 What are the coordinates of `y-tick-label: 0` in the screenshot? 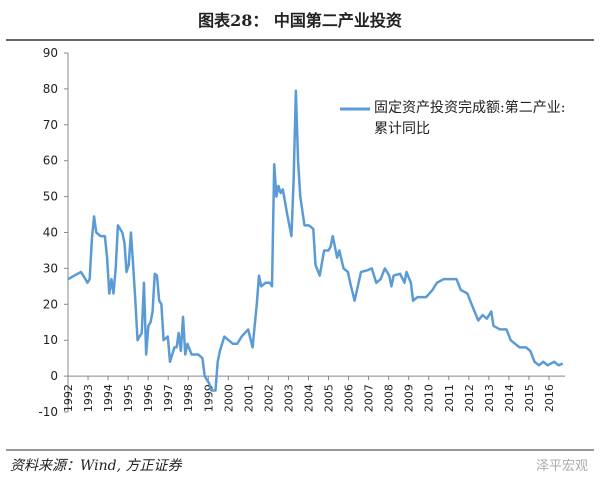 It's located at (54, 376).